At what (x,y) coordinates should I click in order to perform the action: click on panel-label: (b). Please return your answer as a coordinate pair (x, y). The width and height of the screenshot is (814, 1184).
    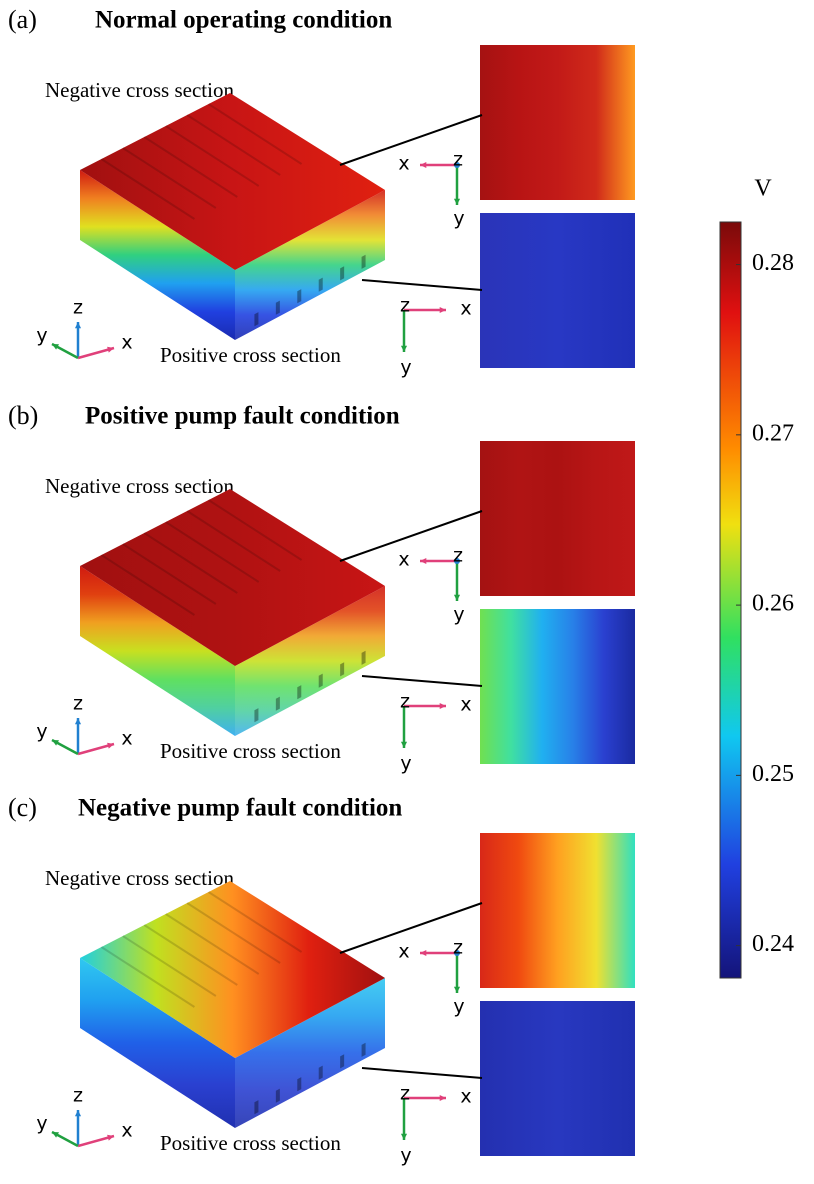
    Looking at the image, I should click on (23, 415).